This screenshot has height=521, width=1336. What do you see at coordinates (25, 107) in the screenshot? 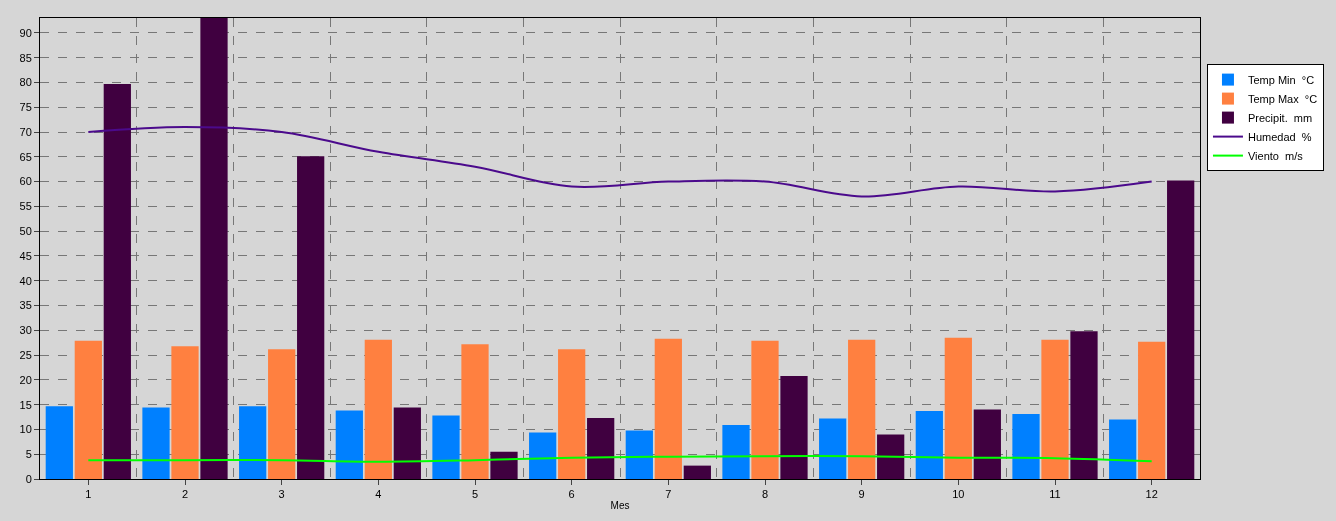
I see `y-tick-label: 75` at bounding box center [25, 107].